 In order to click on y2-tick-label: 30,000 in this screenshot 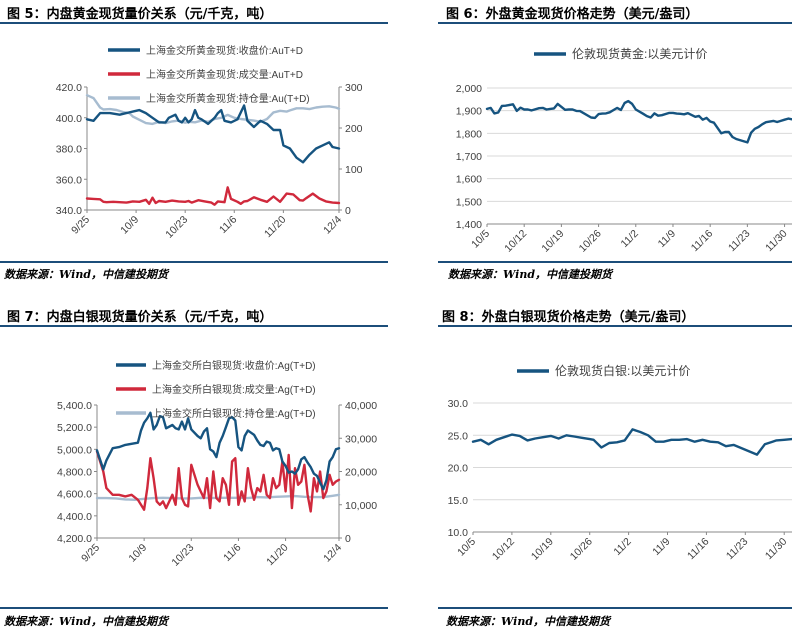, I will do `click(361, 439)`.